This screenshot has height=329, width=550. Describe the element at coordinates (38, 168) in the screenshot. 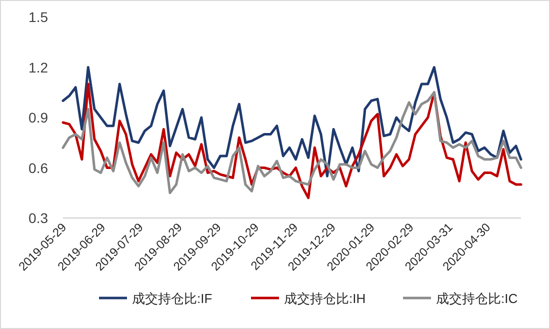

I see `y-tick-label: 0.6` at that location.